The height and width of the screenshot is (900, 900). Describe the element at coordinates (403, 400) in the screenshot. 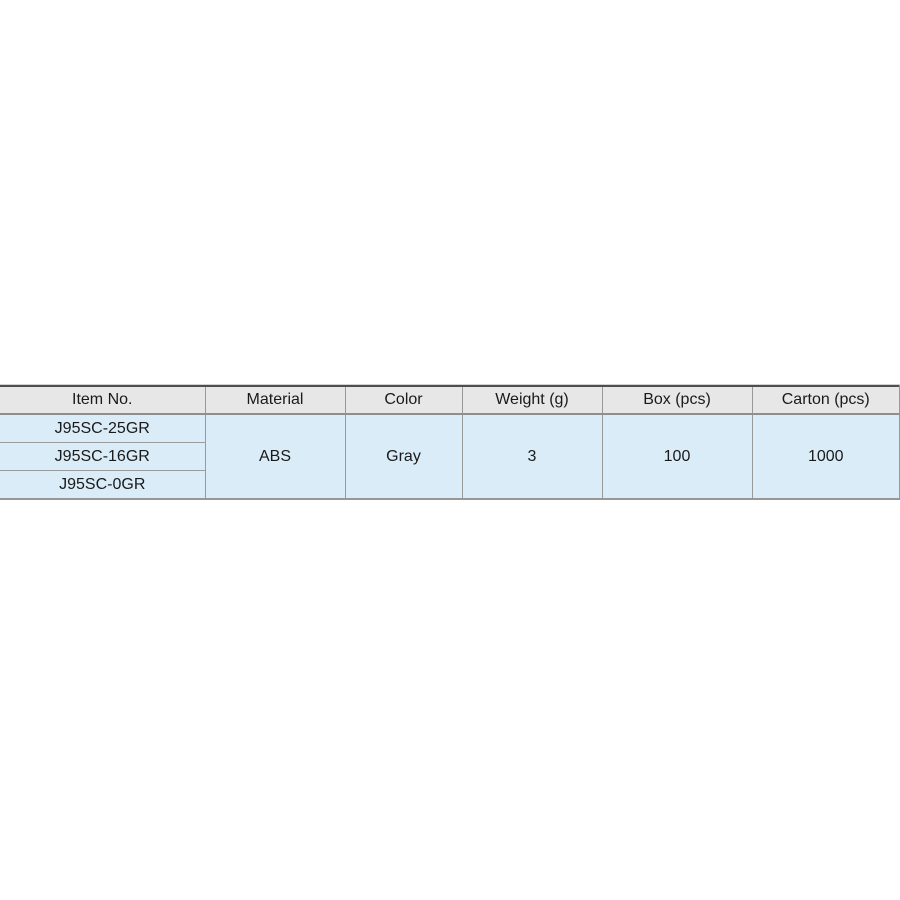

I see `col-header-color: Color` at that location.